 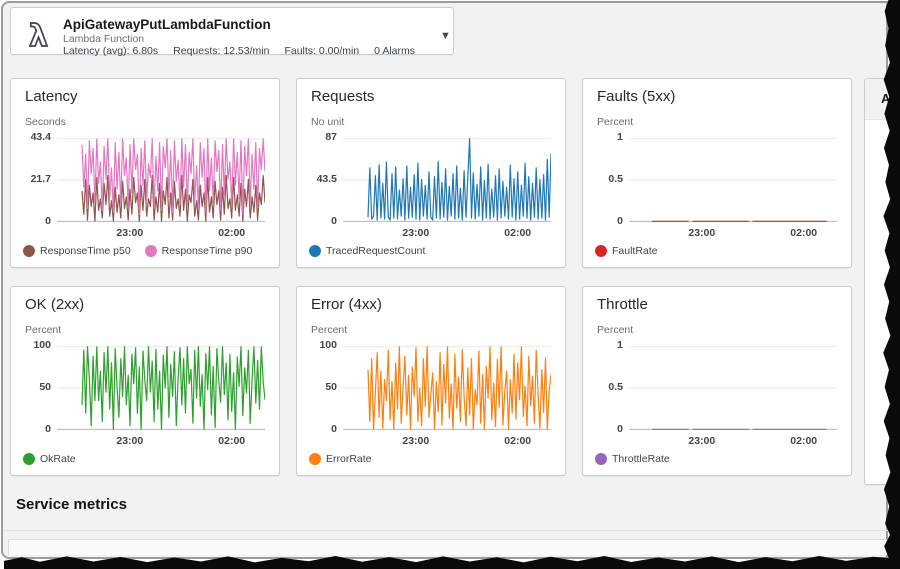 I want to click on y-tick-label: 43.4, so click(x=40, y=137).